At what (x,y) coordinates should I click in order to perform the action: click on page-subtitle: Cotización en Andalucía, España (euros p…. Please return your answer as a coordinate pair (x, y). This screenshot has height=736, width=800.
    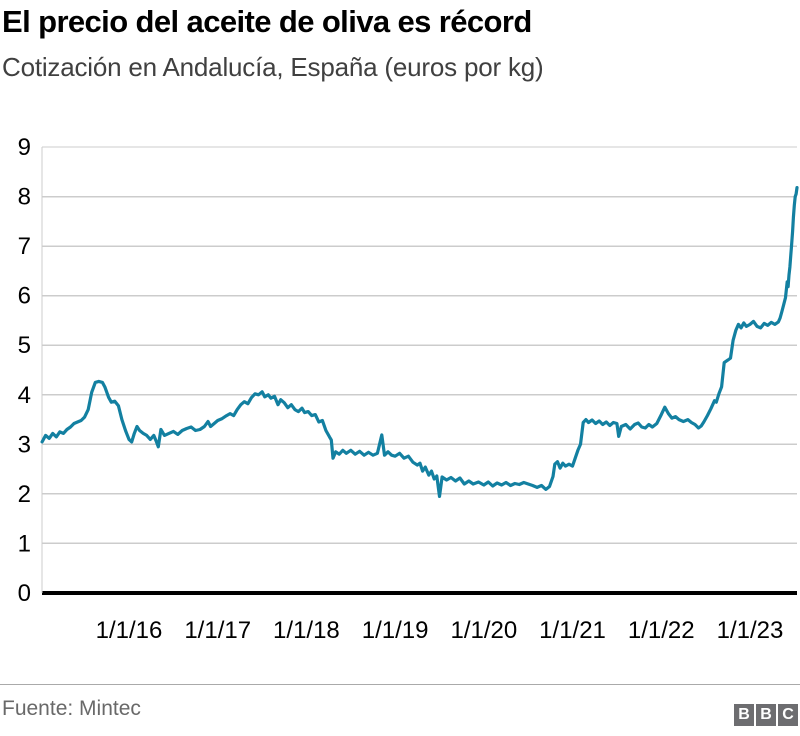
    Looking at the image, I should click on (273, 67).